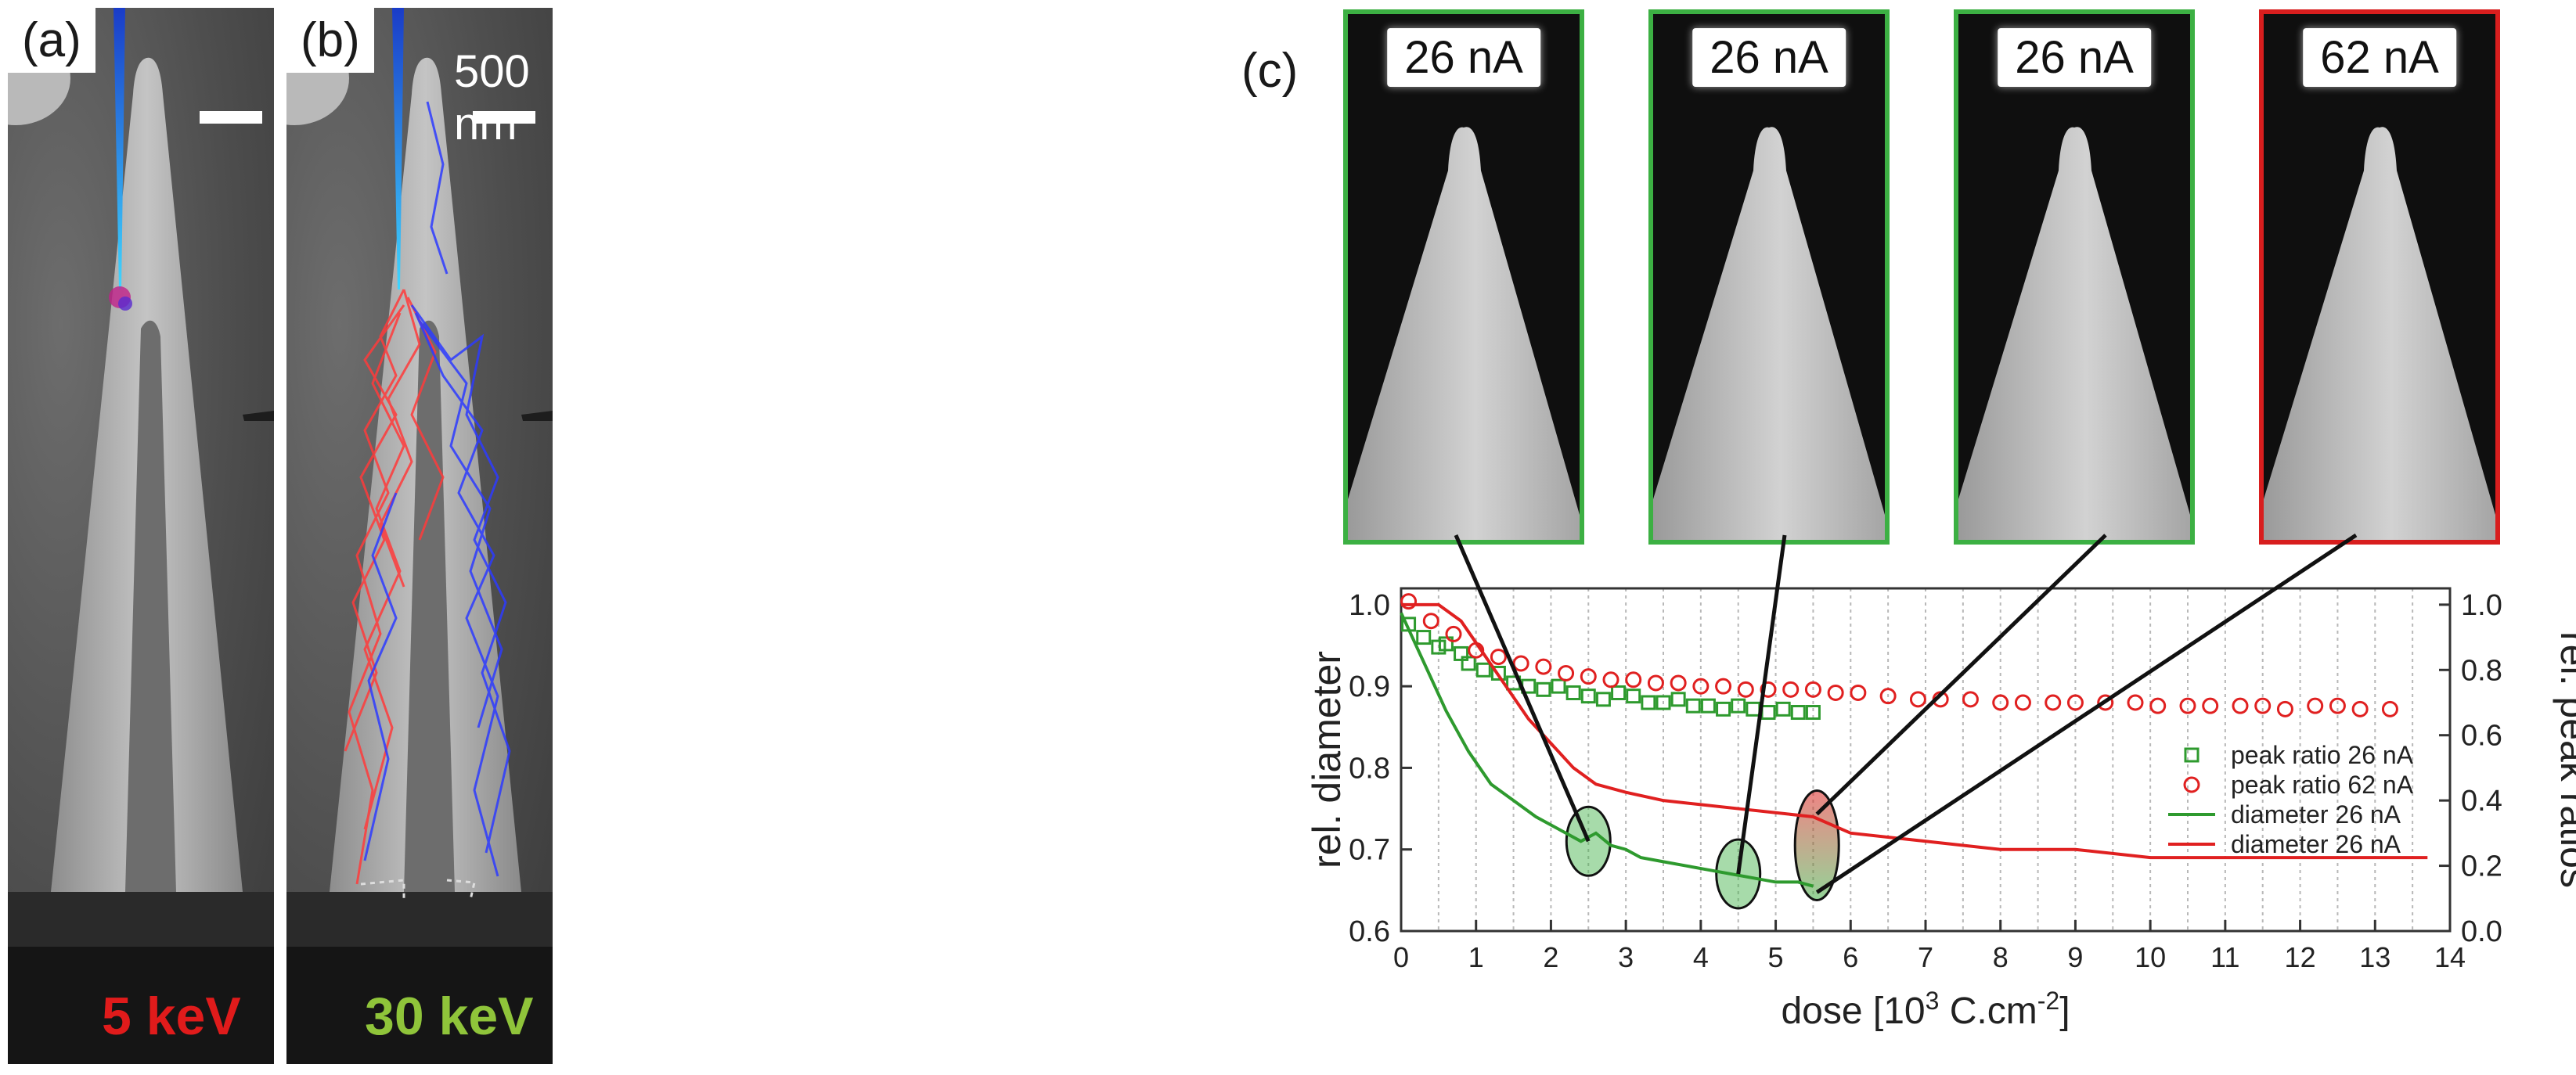 This screenshot has height=1075, width=2576. Describe the element at coordinates (141, 536) in the screenshot. I see `sem-tip-a` at that location.